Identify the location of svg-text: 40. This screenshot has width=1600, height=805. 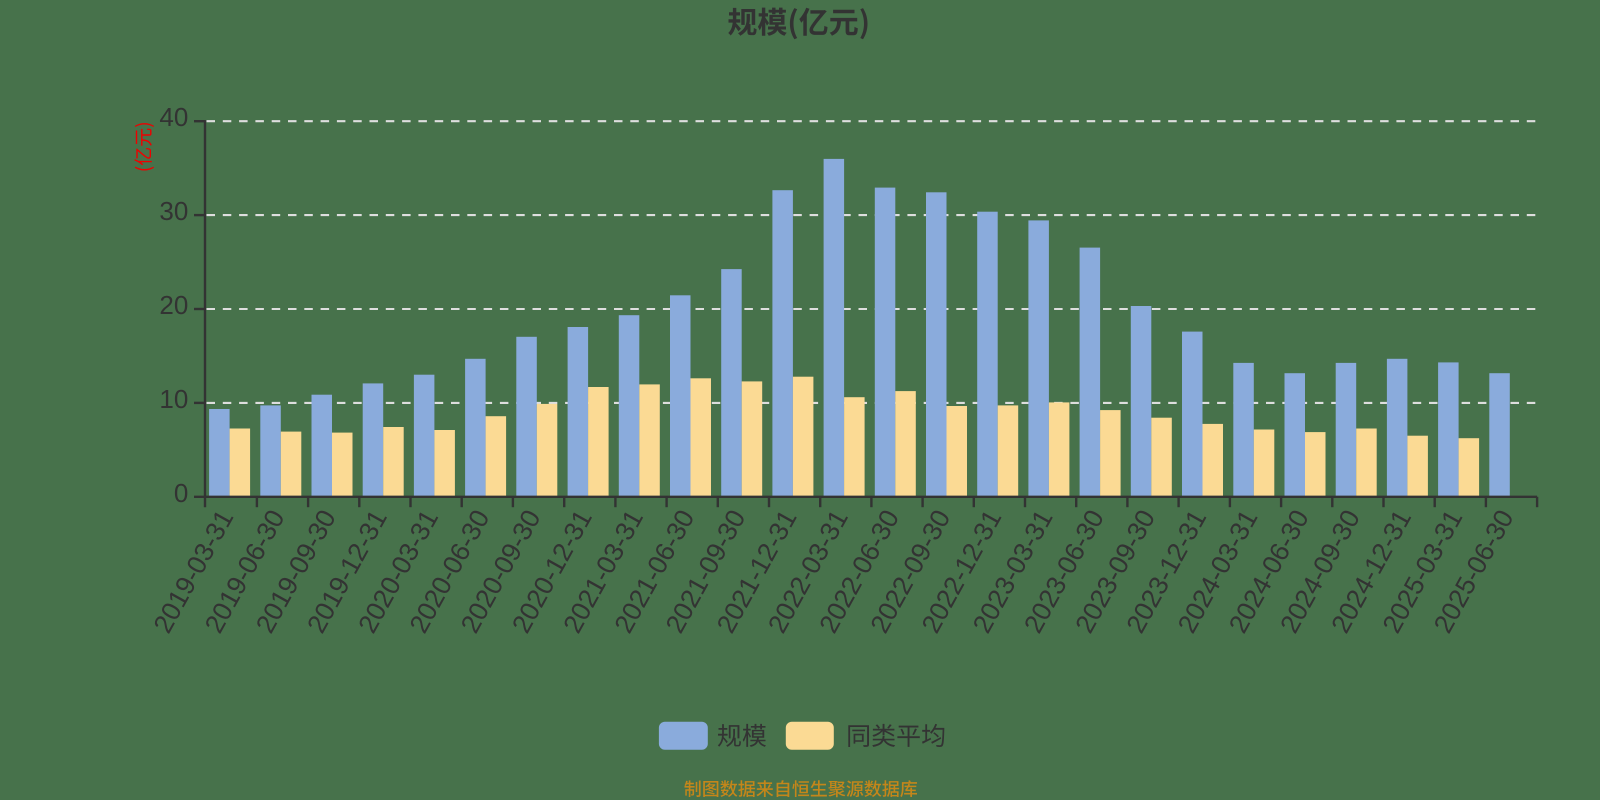
(173, 117).